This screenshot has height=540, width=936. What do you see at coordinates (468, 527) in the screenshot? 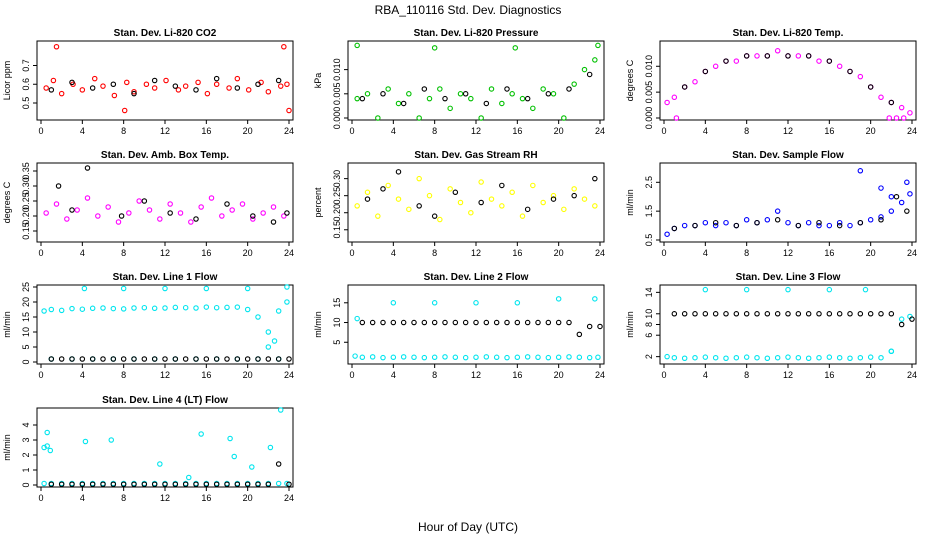
I see `figure-xlabel: Hour of Day (UTC)` at bounding box center [468, 527].